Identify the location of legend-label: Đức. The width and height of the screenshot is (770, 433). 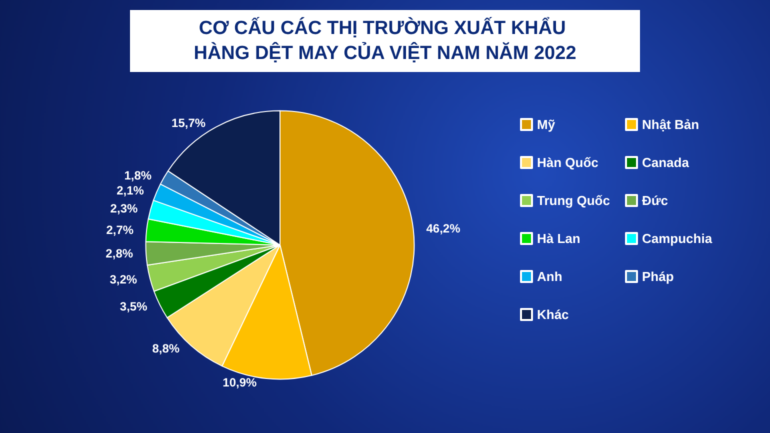
(655, 200).